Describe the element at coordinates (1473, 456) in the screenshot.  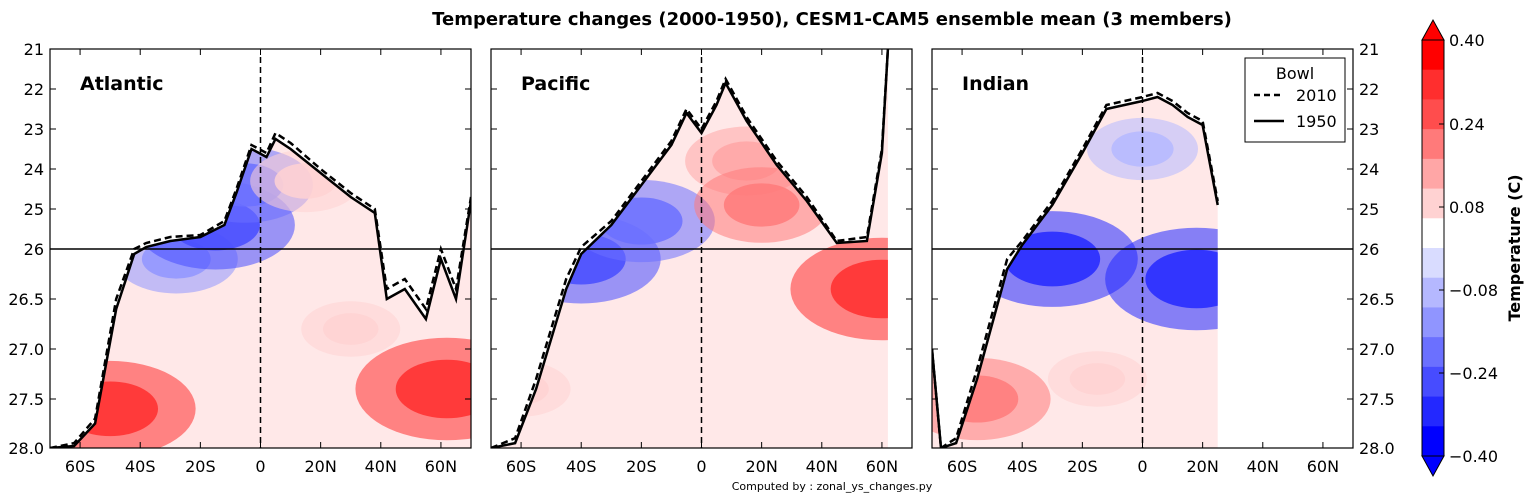
I see `colorbar-tick-label: −0.40` at that location.